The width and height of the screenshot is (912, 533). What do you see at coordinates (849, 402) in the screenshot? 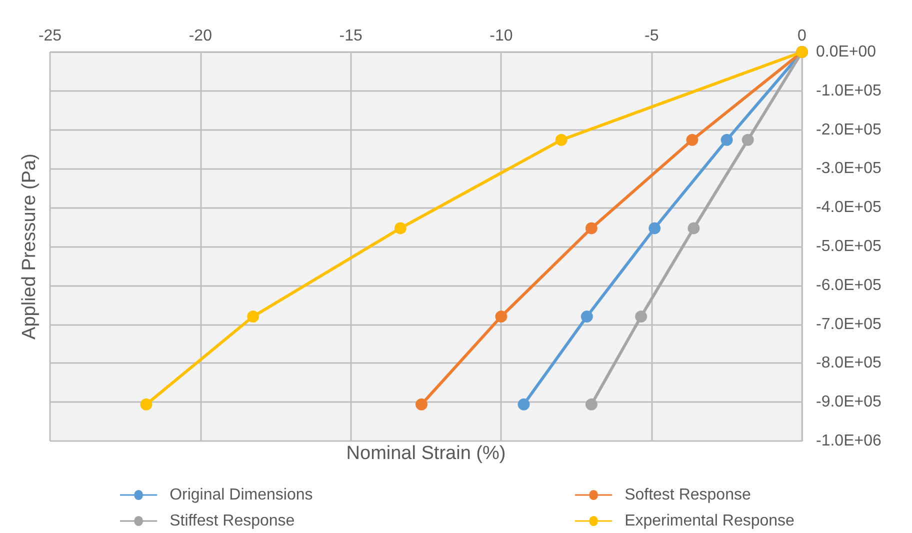
I see `y-tick-label: -9.0E+05` at bounding box center [849, 402].